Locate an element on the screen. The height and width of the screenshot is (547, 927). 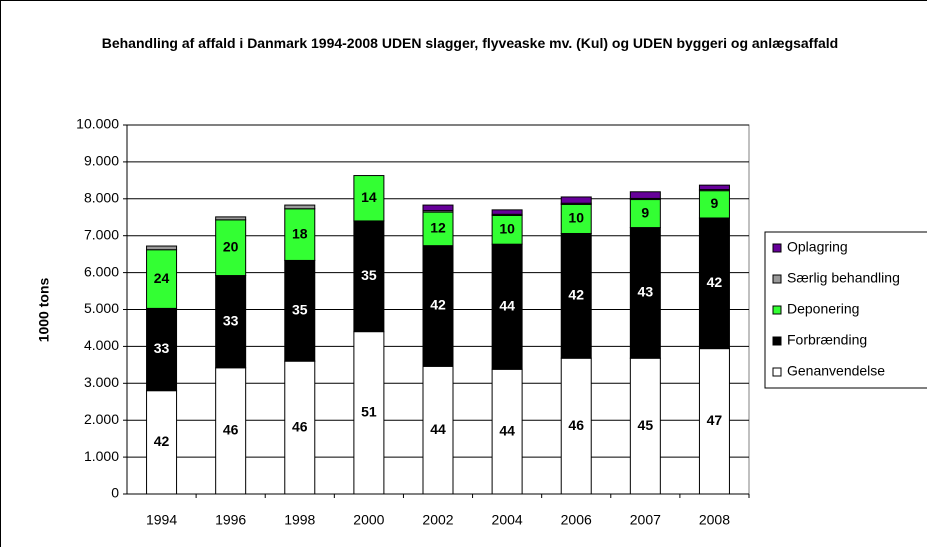
y-tick-label: 5.000 is located at coordinates (101, 308).